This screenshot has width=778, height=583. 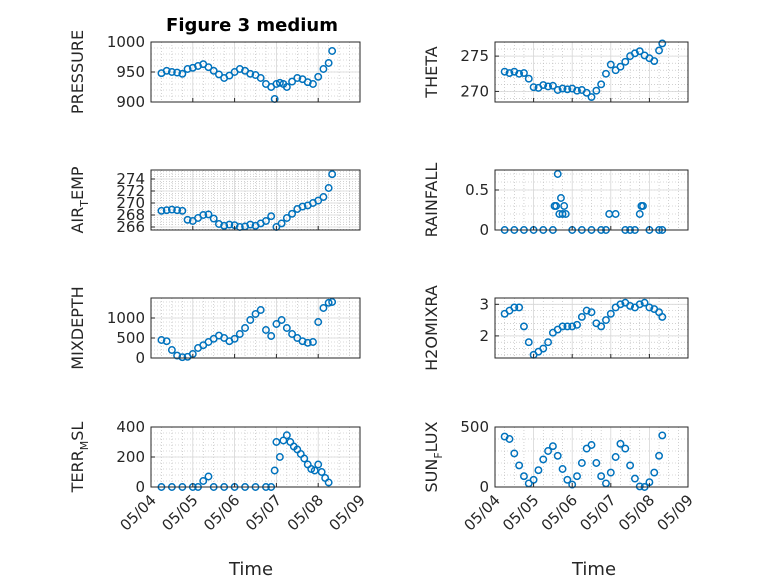 What do you see at coordinates (77, 327) in the screenshot?
I see `y-axis-label: MIXDEPTH` at bounding box center [77, 327].